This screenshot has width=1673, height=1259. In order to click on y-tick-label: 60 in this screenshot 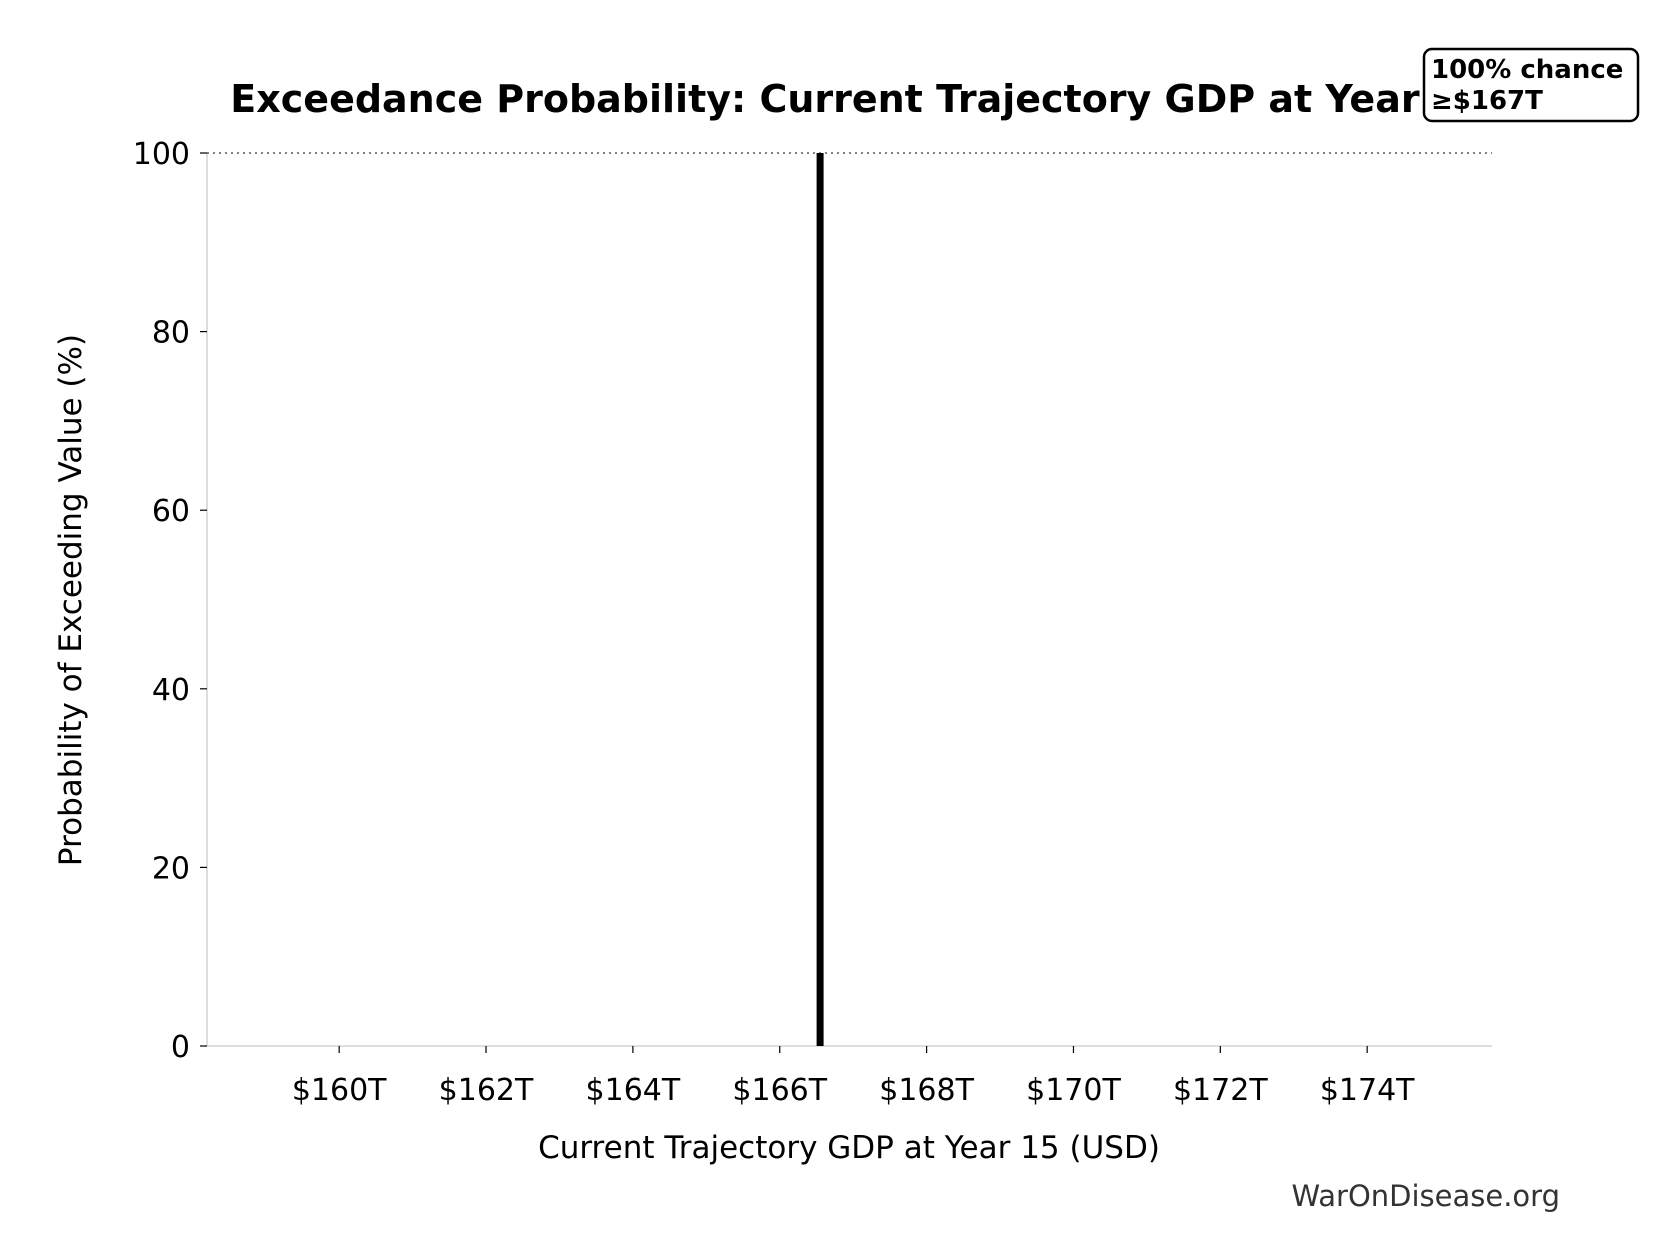, I will do `click(171, 511)`.